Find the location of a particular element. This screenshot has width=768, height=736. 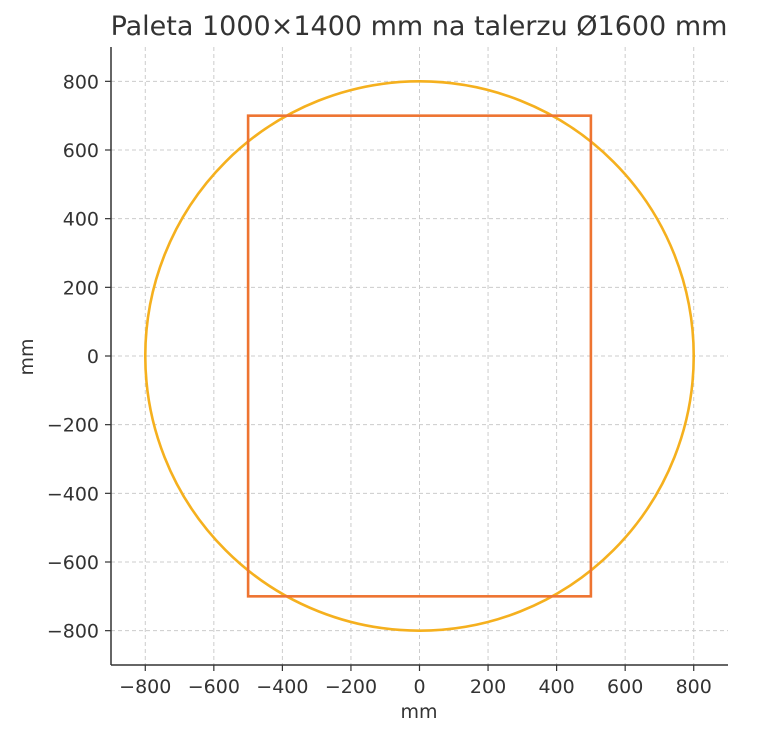

x-axis-label: mm is located at coordinates (418, 712).